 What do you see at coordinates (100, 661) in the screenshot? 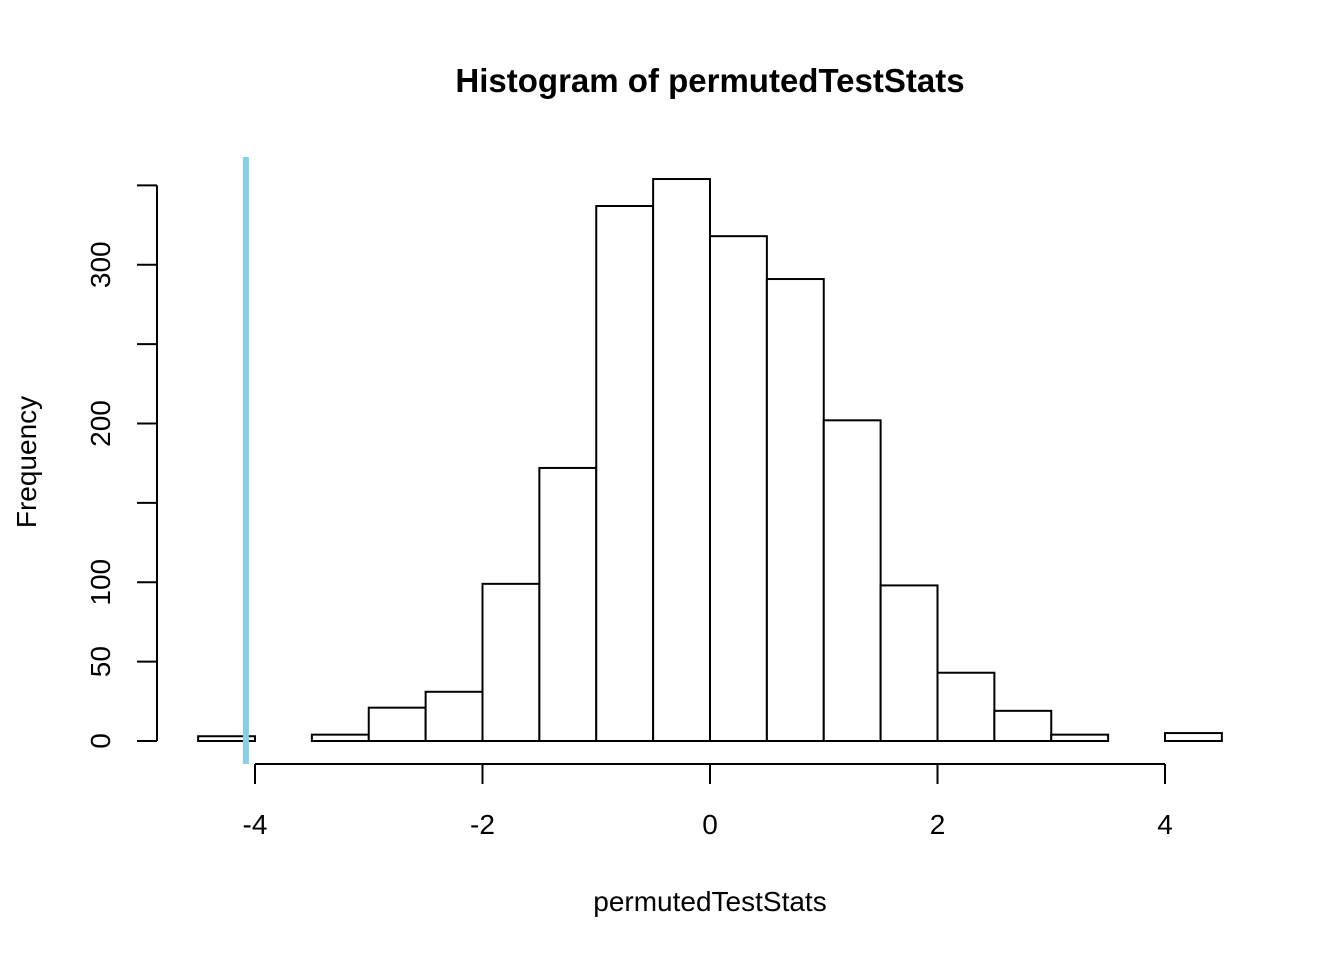
I see `y-tick-label-1: 50` at bounding box center [100, 661].